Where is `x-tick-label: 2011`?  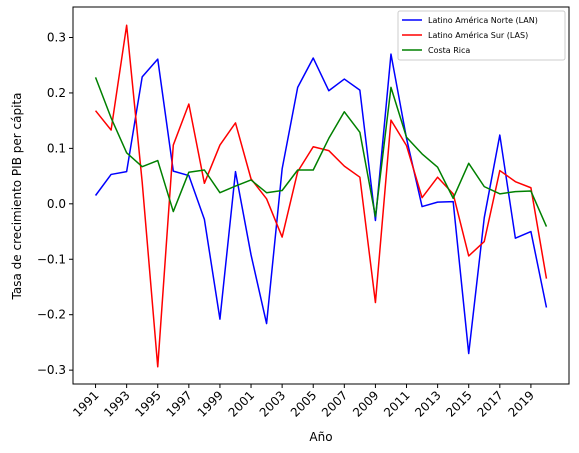 x-tick-label: 2011 is located at coordinates (396, 403).